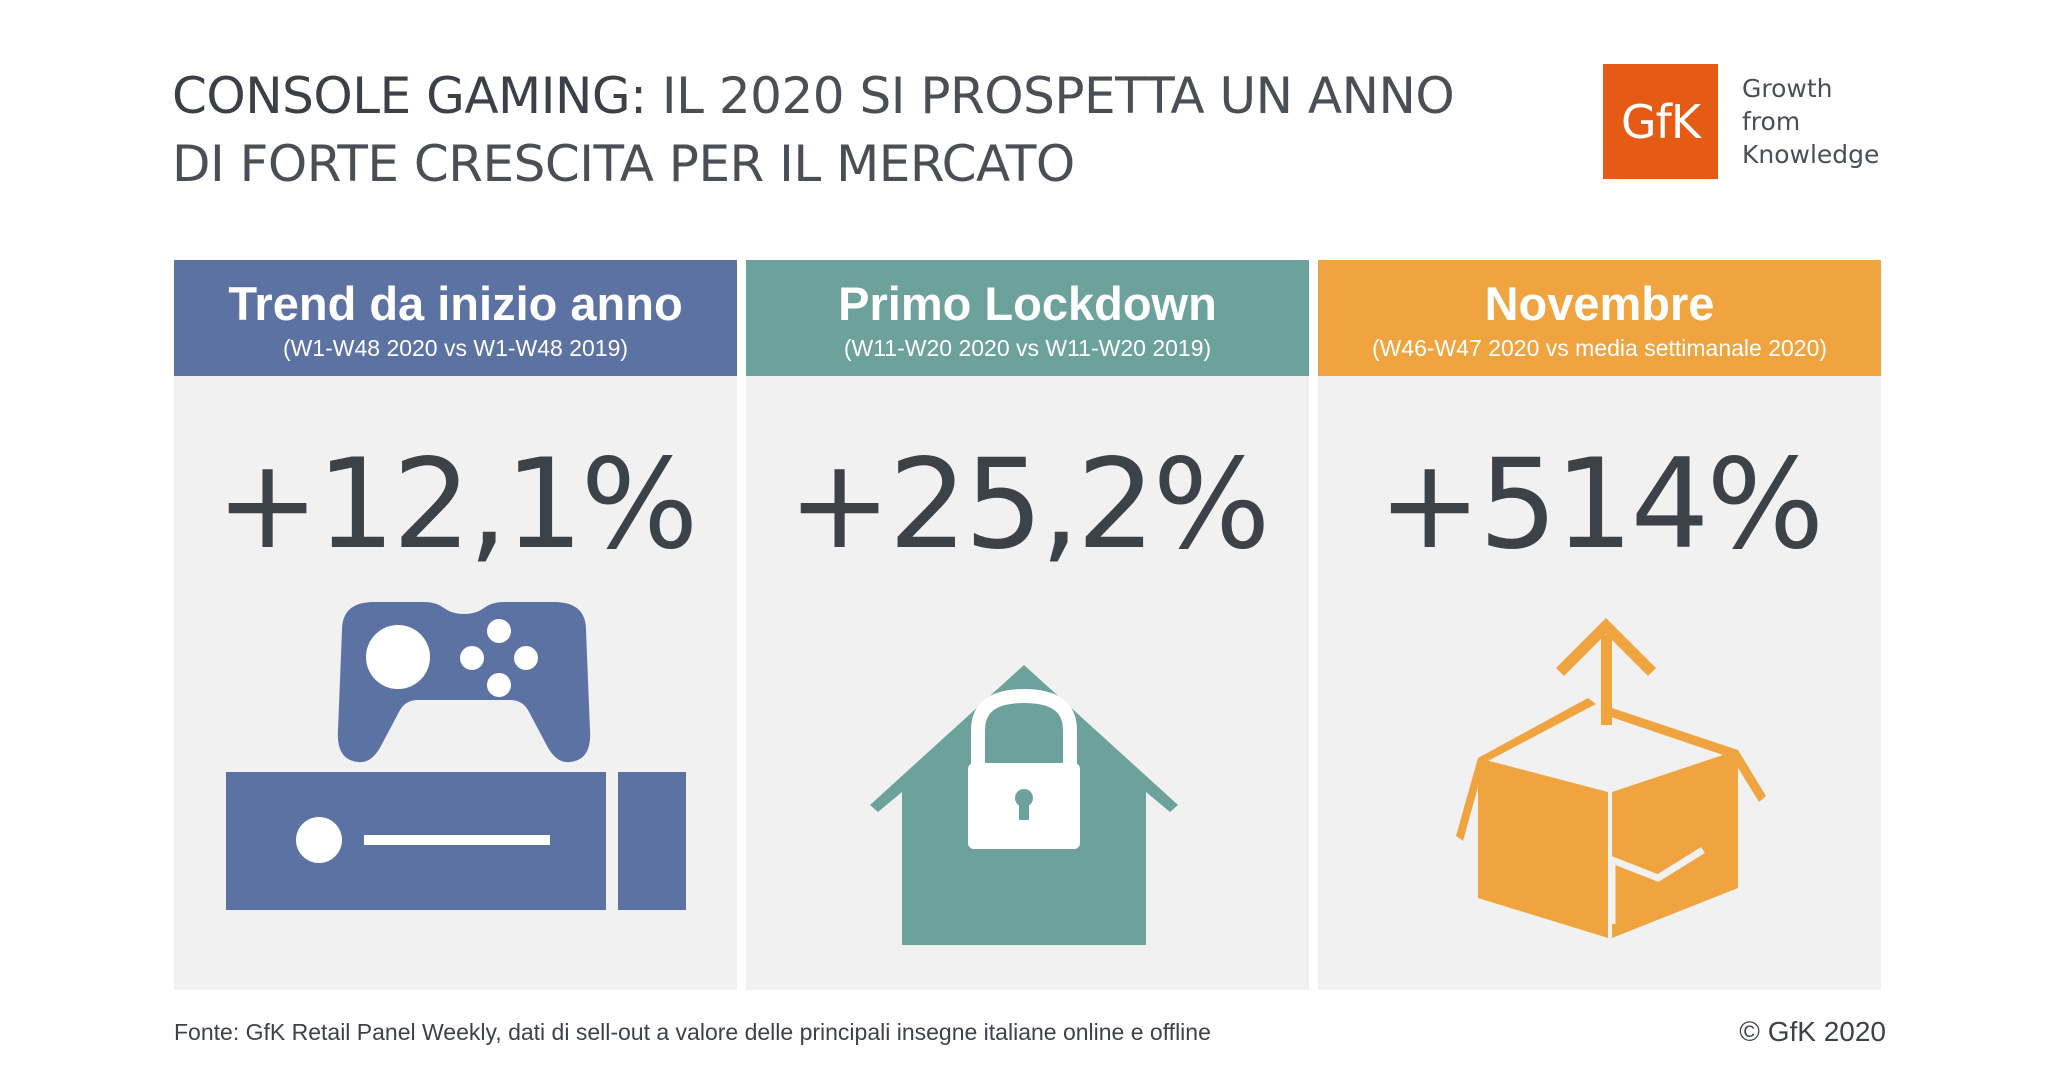  Describe the element at coordinates (457, 505) in the screenshot. I see `stat-card-value: +12,1%` at that location.